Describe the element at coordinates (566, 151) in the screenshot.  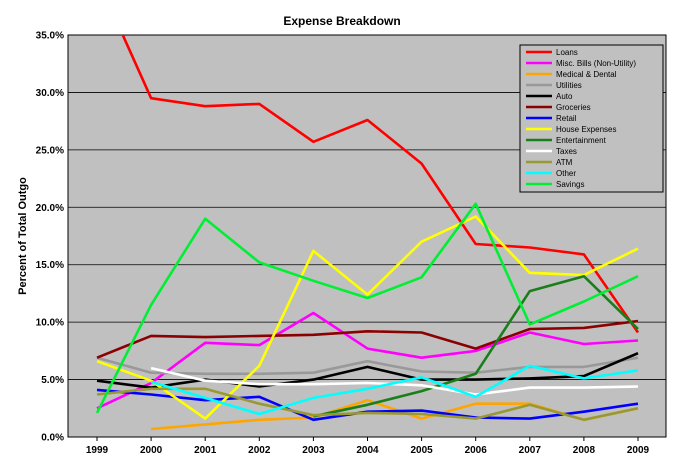
I see `legend-label: Taxes` at that location.